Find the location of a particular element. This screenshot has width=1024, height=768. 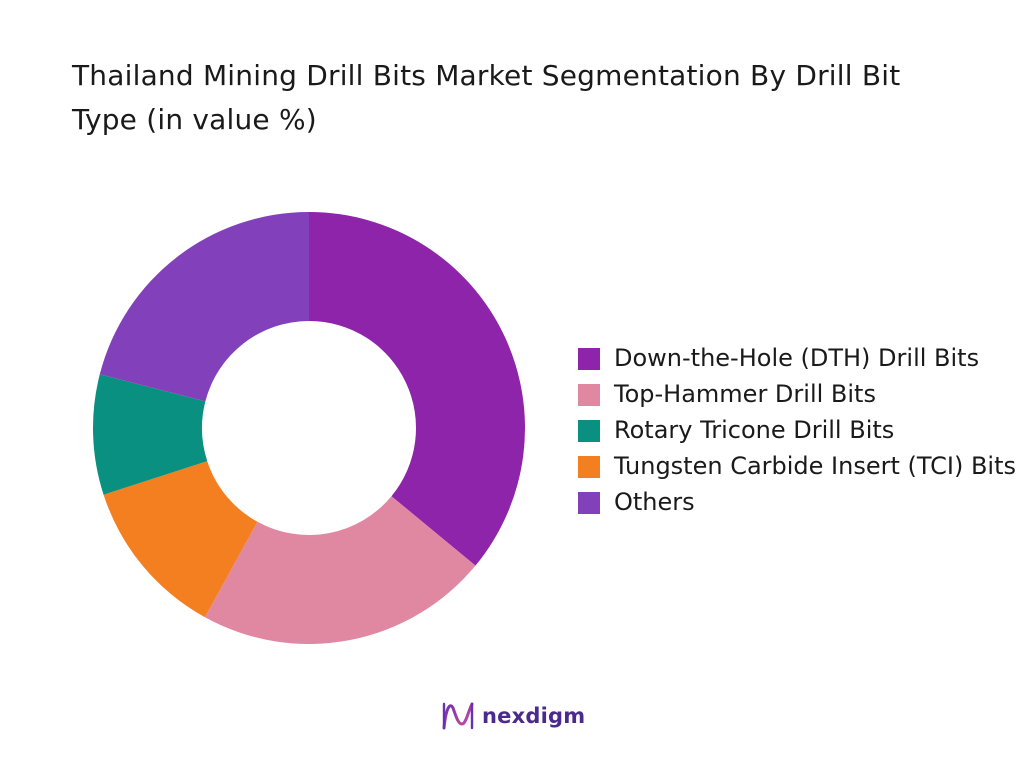

legend-swatch-tci is located at coordinates (589, 467).